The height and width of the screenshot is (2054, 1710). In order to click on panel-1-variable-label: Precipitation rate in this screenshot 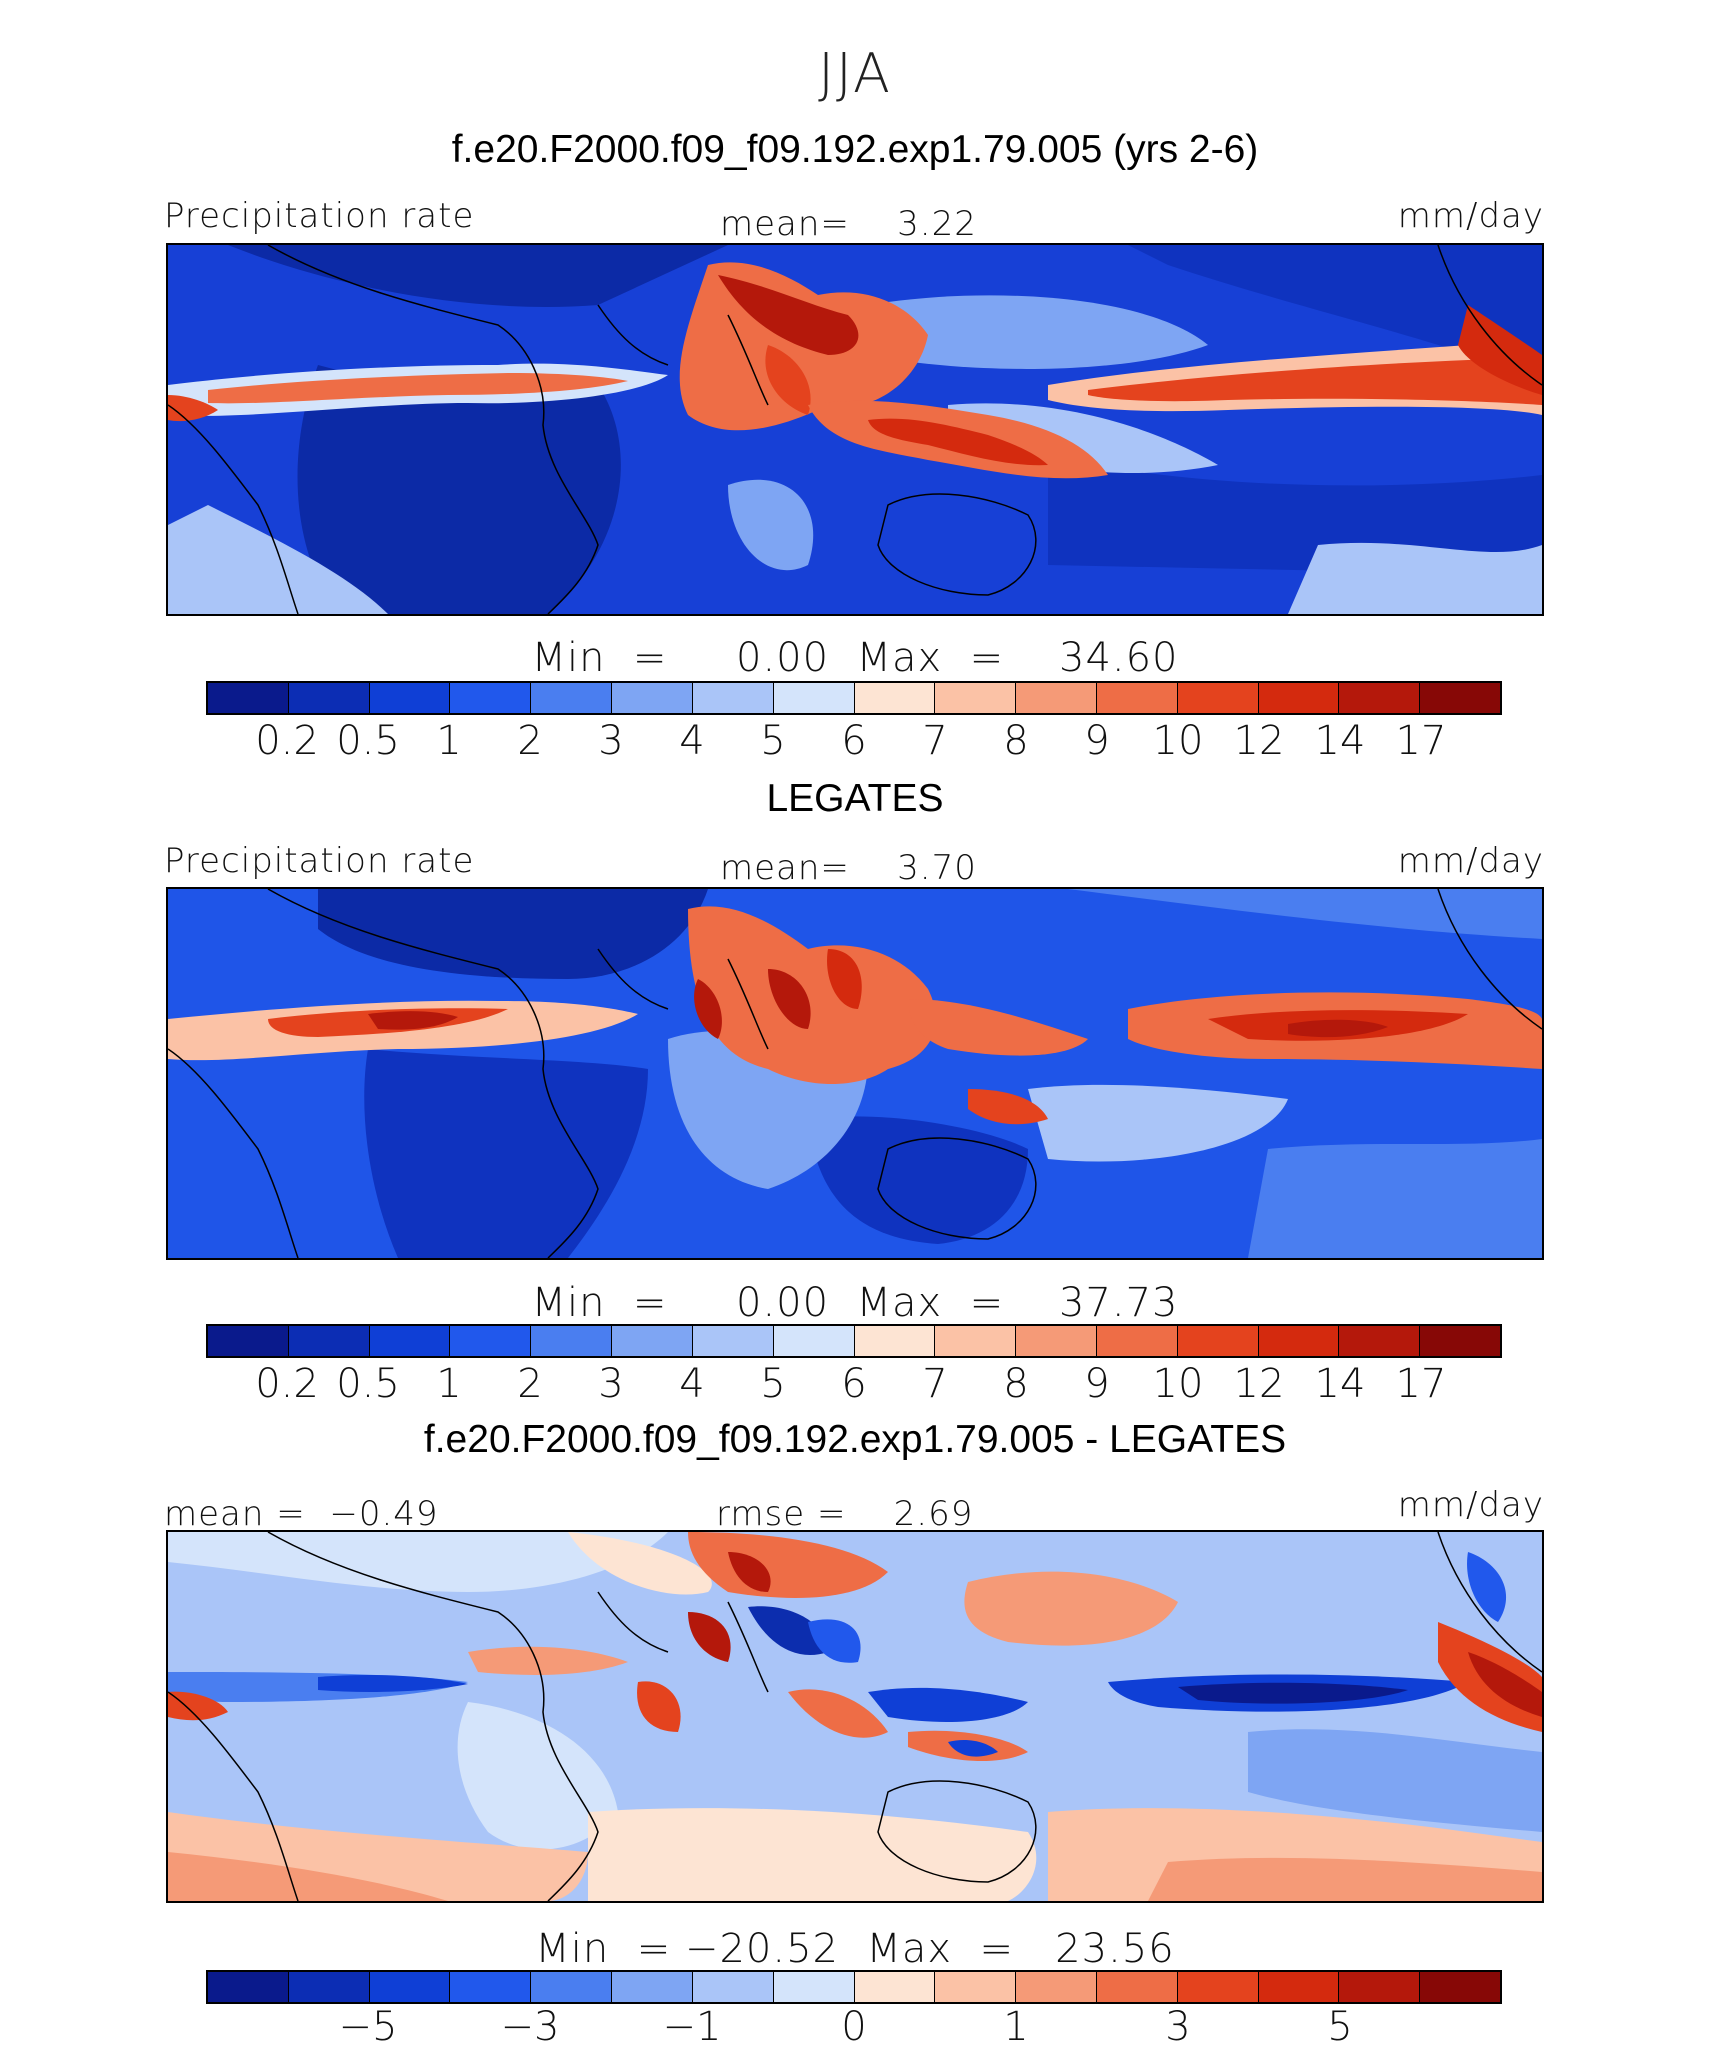, I will do `click(319, 216)`.